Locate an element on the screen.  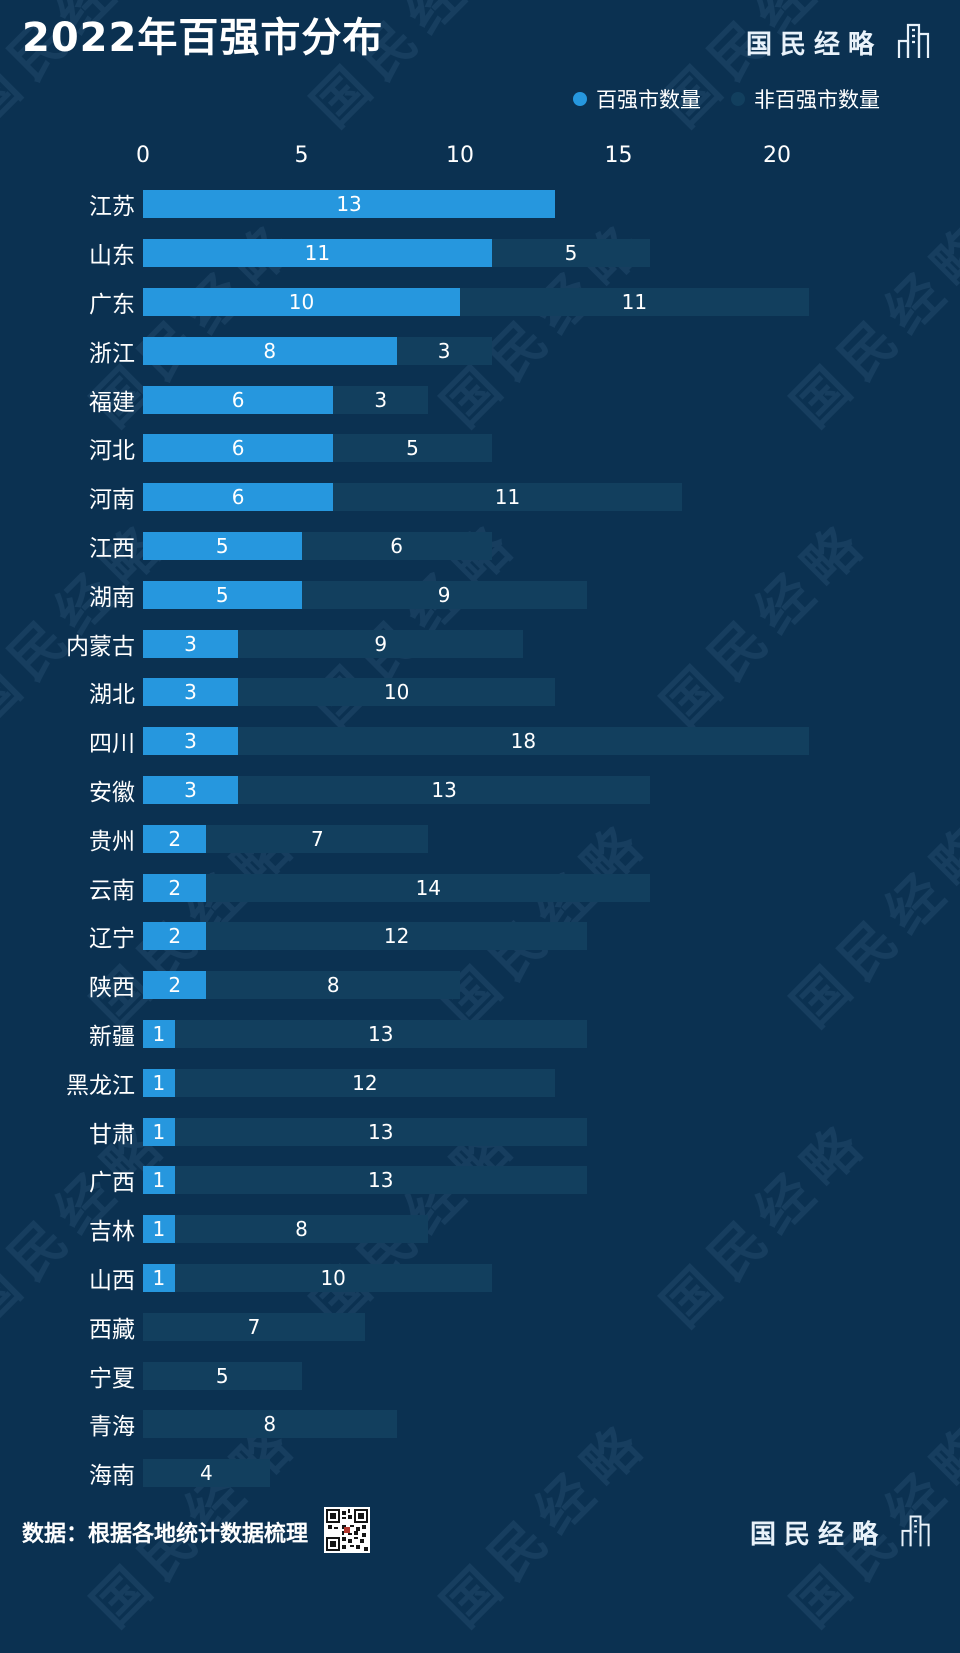
bar-segment-nontop100: 11 is located at coordinates (507, 497).